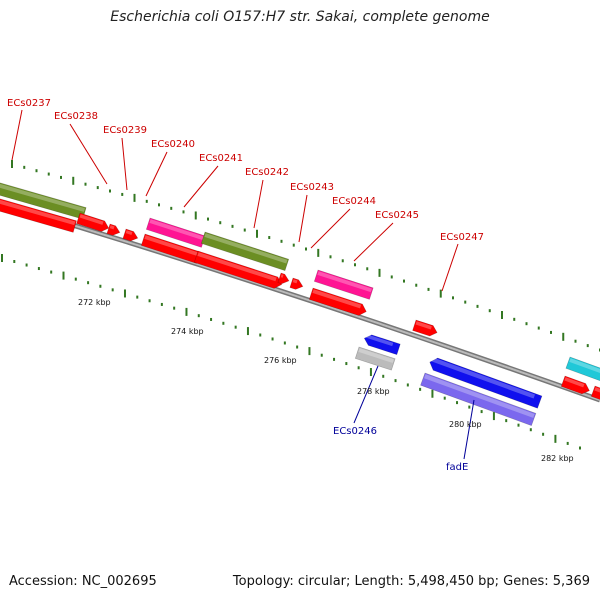 The width and height of the screenshot is (600, 600). What do you see at coordinates (156, 174) in the screenshot?
I see `leader-ecs0240` at bounding box center [156, 174].